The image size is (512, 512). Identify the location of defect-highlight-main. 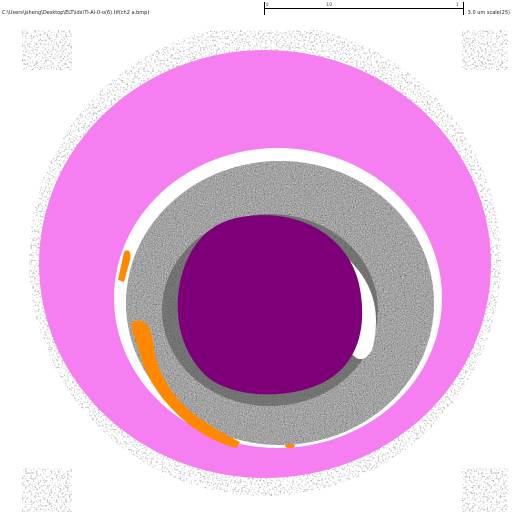
(185, 384).